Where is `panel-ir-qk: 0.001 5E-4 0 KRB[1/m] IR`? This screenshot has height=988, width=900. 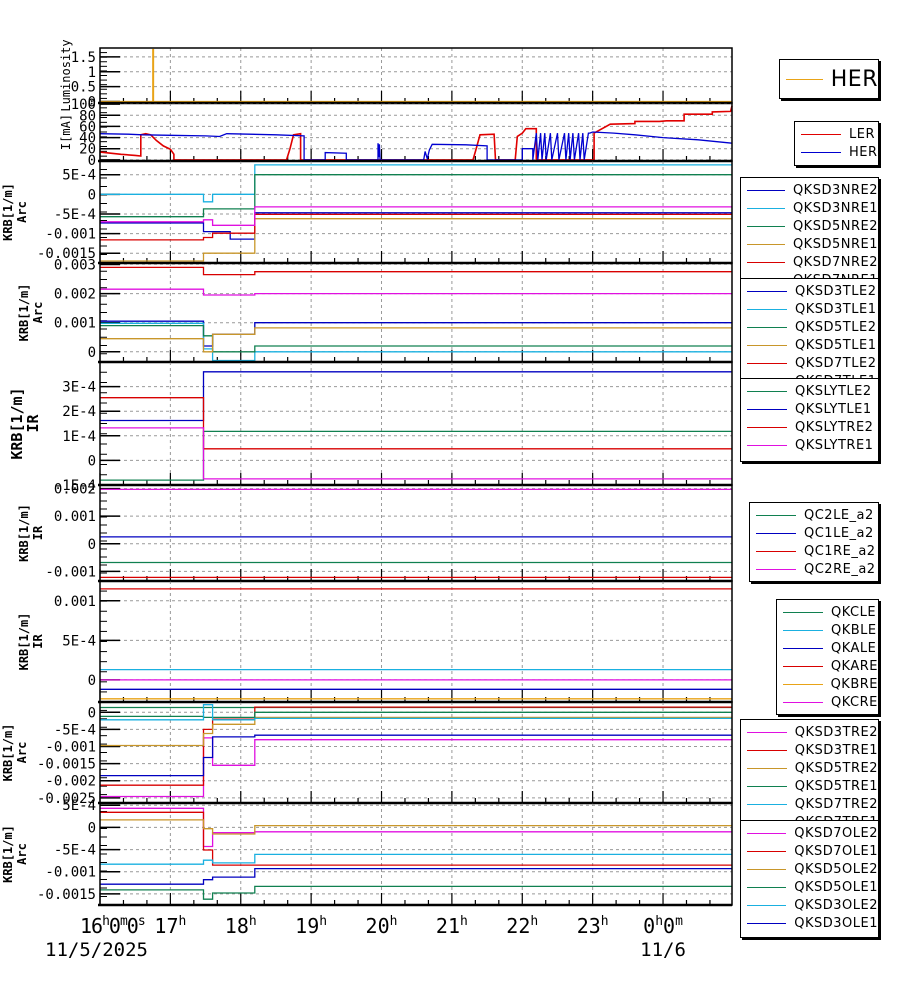 panel-ir-qk: 0.001 5E-4 0 KRB[1/m] IR is located at coordinates (375, 644).